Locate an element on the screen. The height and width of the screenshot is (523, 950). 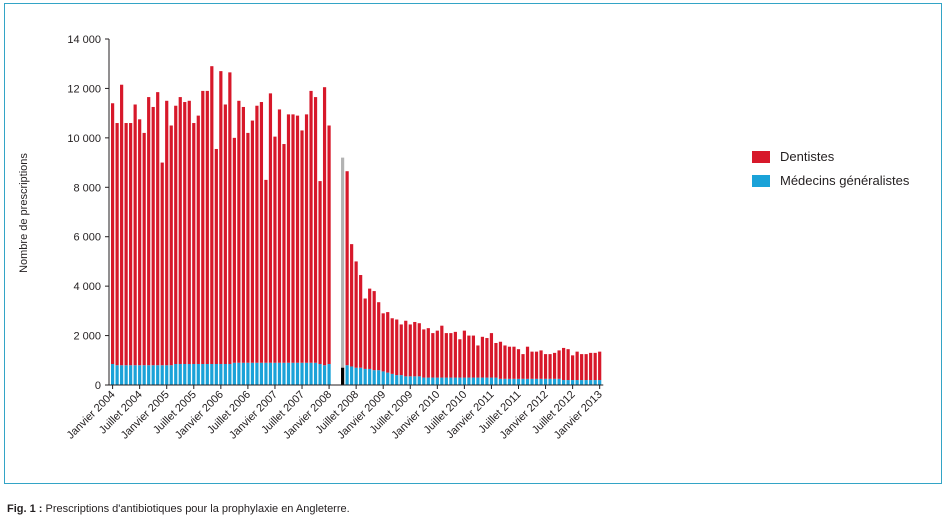
y-tick-label: 2 000 is located at coordinates (87, 337).